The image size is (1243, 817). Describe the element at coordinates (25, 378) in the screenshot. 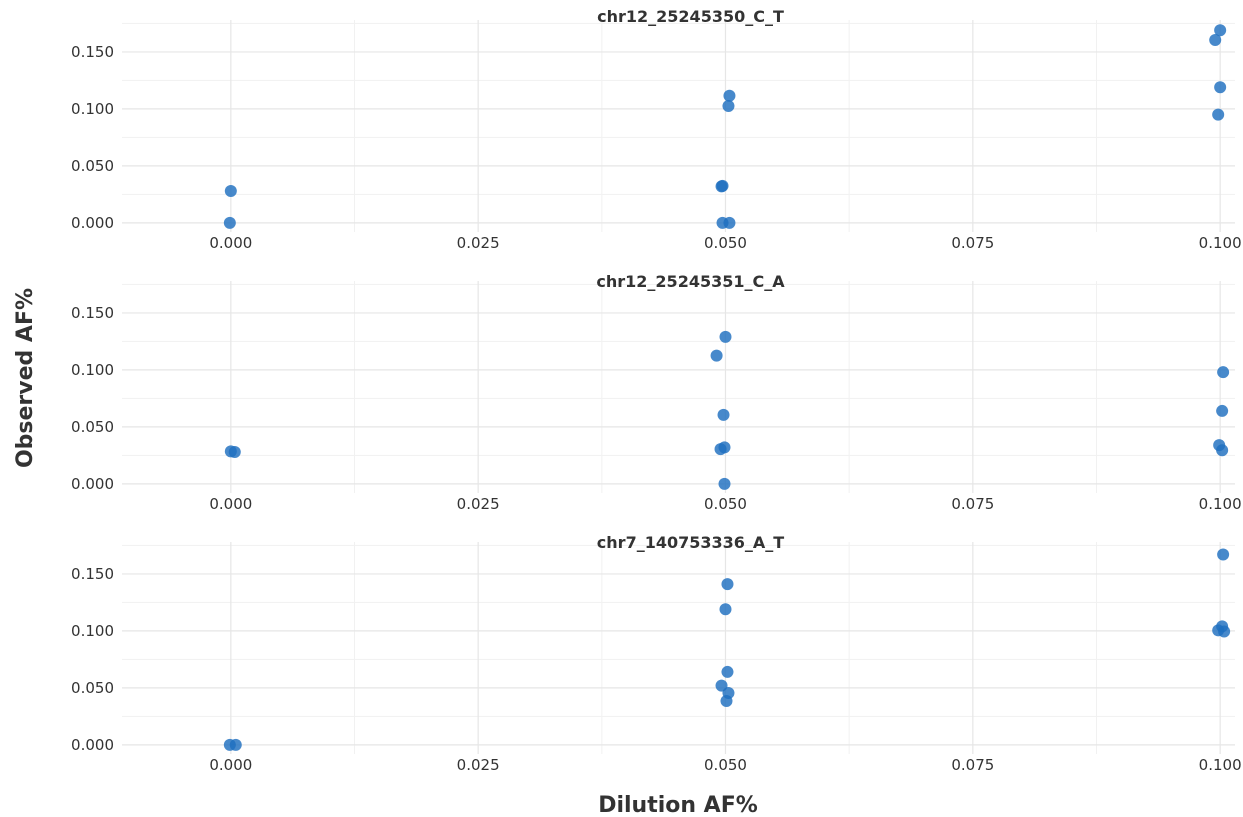

I see `y-axis-title: Observed AF%` at that location.